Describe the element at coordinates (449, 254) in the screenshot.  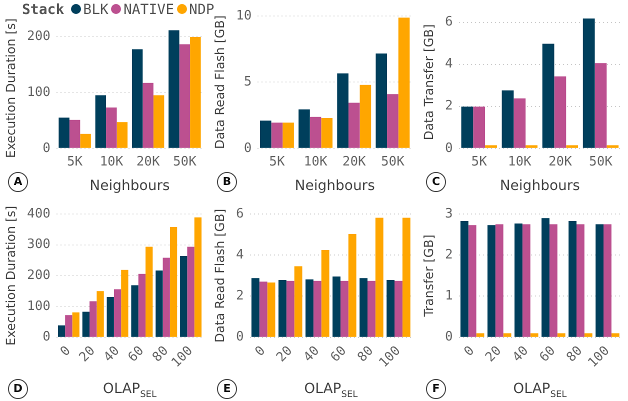
I see `y-tick-label: 2` at that location.